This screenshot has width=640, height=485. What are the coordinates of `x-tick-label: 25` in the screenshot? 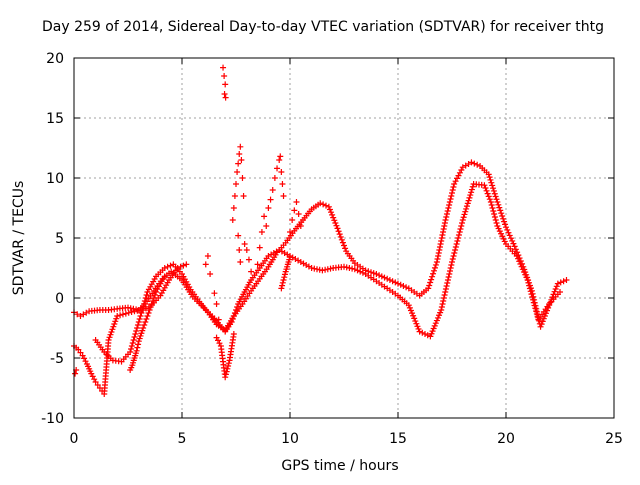 It's located at (614, 439).